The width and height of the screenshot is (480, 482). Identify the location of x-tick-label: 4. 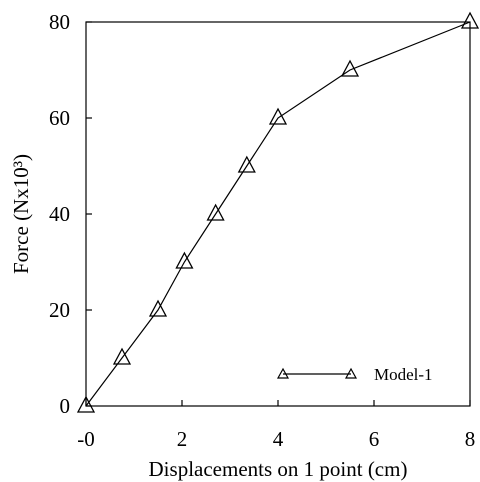
(278, 439).